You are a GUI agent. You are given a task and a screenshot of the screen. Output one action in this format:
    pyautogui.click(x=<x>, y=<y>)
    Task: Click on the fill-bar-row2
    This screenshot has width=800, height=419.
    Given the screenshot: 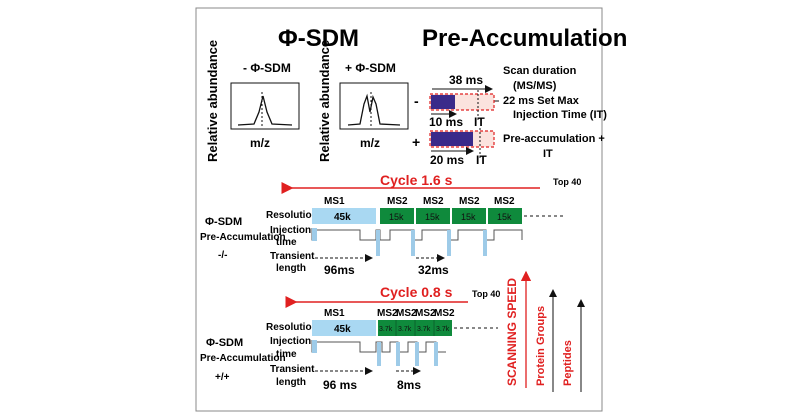 What is the action you would take?
    pyautogui.click(x=452, y=139)
    